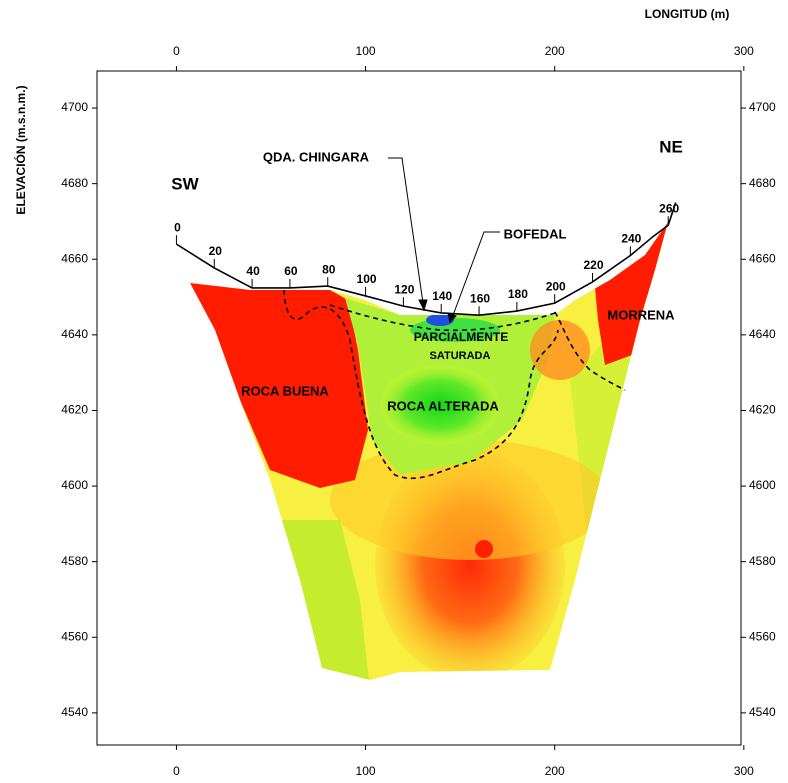 The image size is (788, 783). I want to click on station-label: 80, so click(329, 269).